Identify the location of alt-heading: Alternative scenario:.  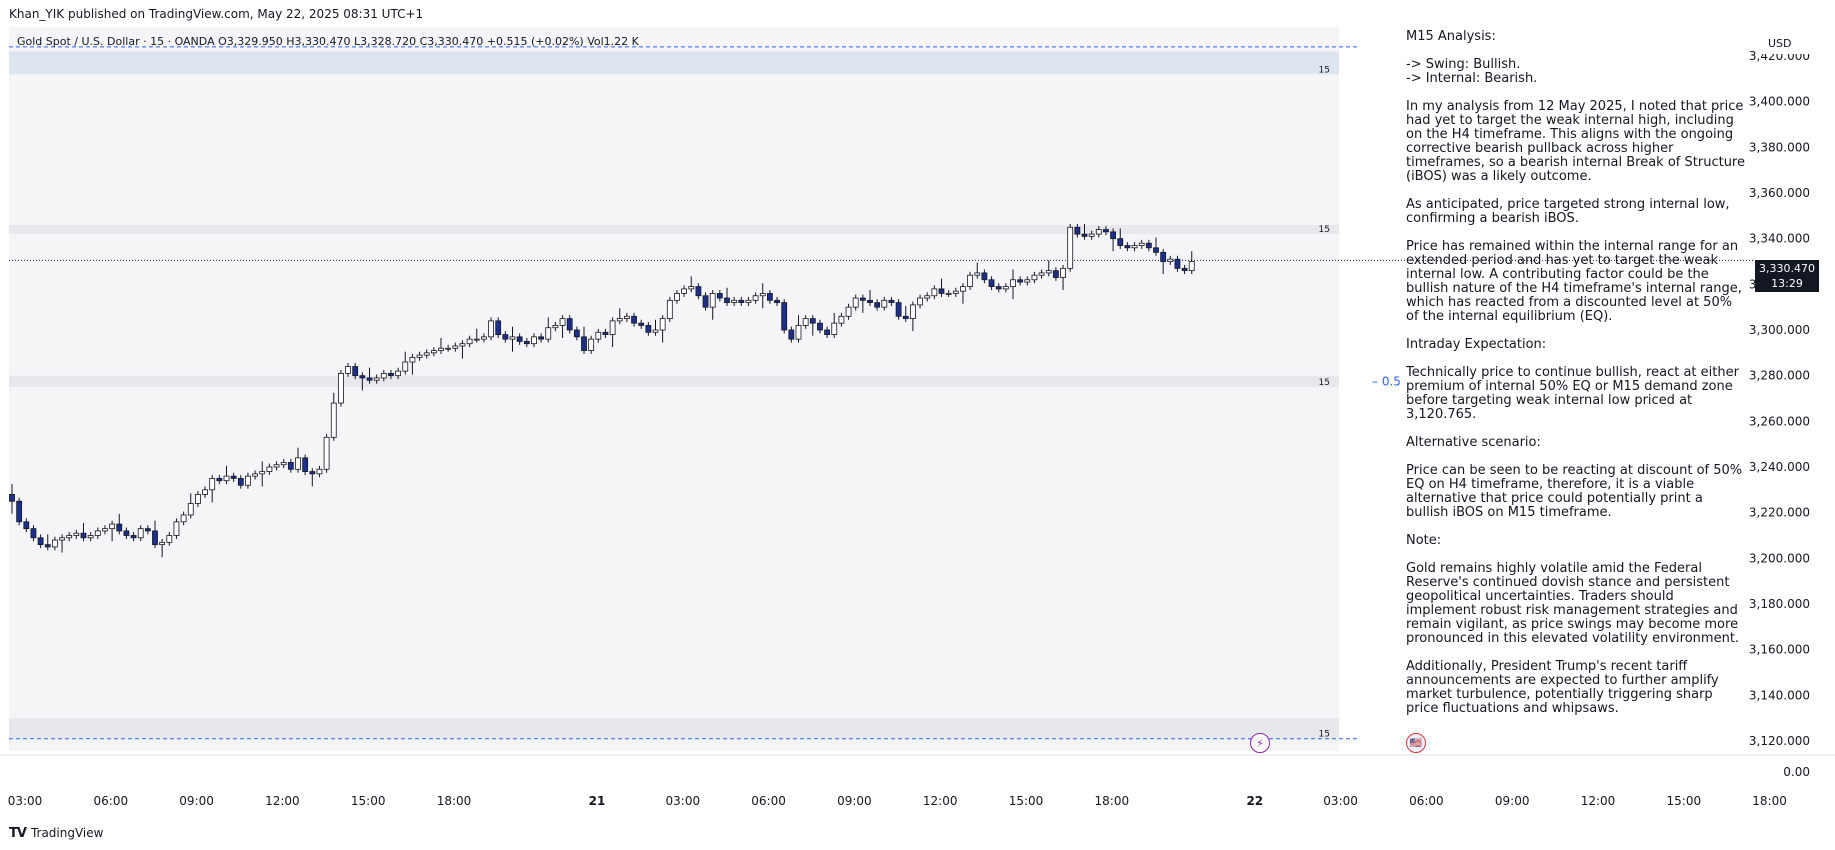
(1473, 442).